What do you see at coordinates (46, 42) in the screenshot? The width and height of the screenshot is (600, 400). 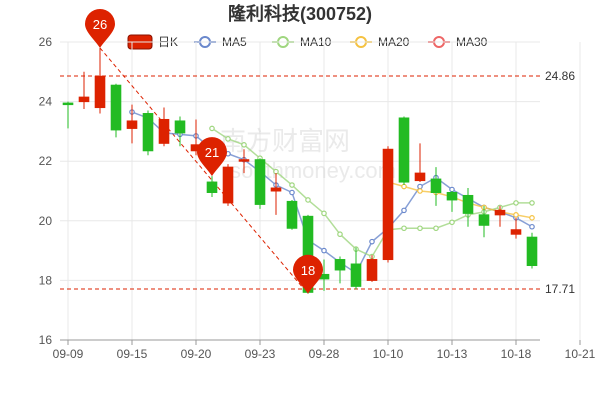 I see `y-tick-label: 26` at bounding box center [46, 42].